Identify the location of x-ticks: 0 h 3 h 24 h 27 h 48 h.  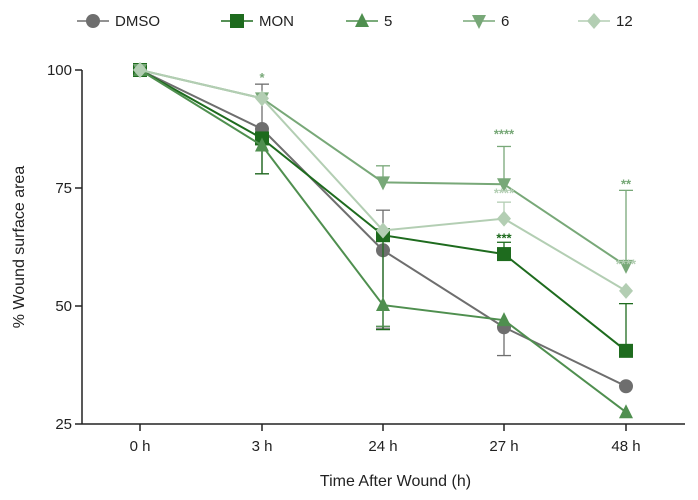
(385, 439).